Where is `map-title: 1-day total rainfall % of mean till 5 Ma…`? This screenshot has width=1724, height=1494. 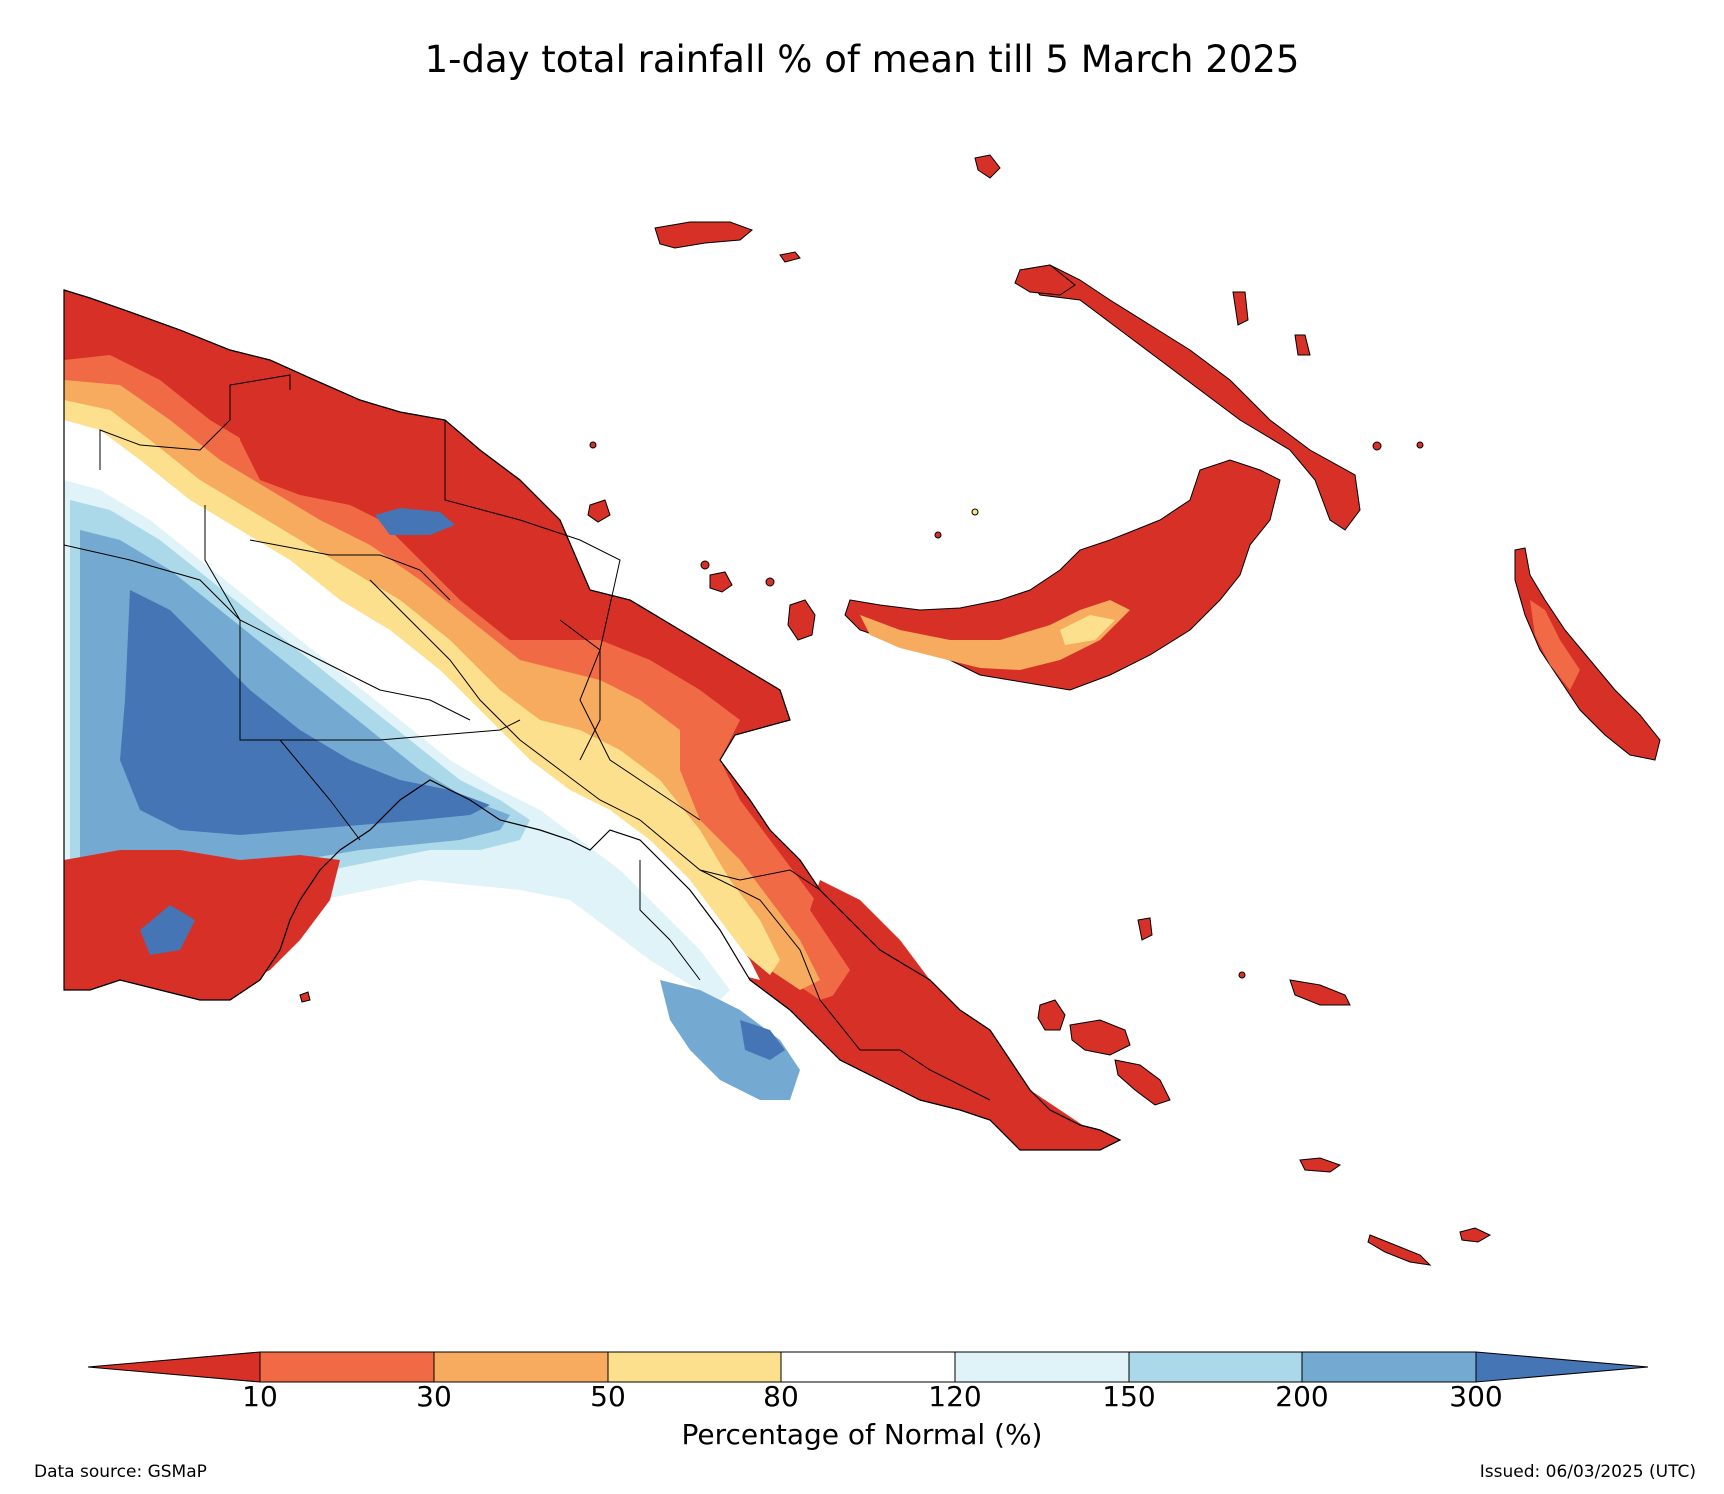 map-title: 1-day total rainfall % of mean till 5 Ma… is located at coordinates (862, 59).